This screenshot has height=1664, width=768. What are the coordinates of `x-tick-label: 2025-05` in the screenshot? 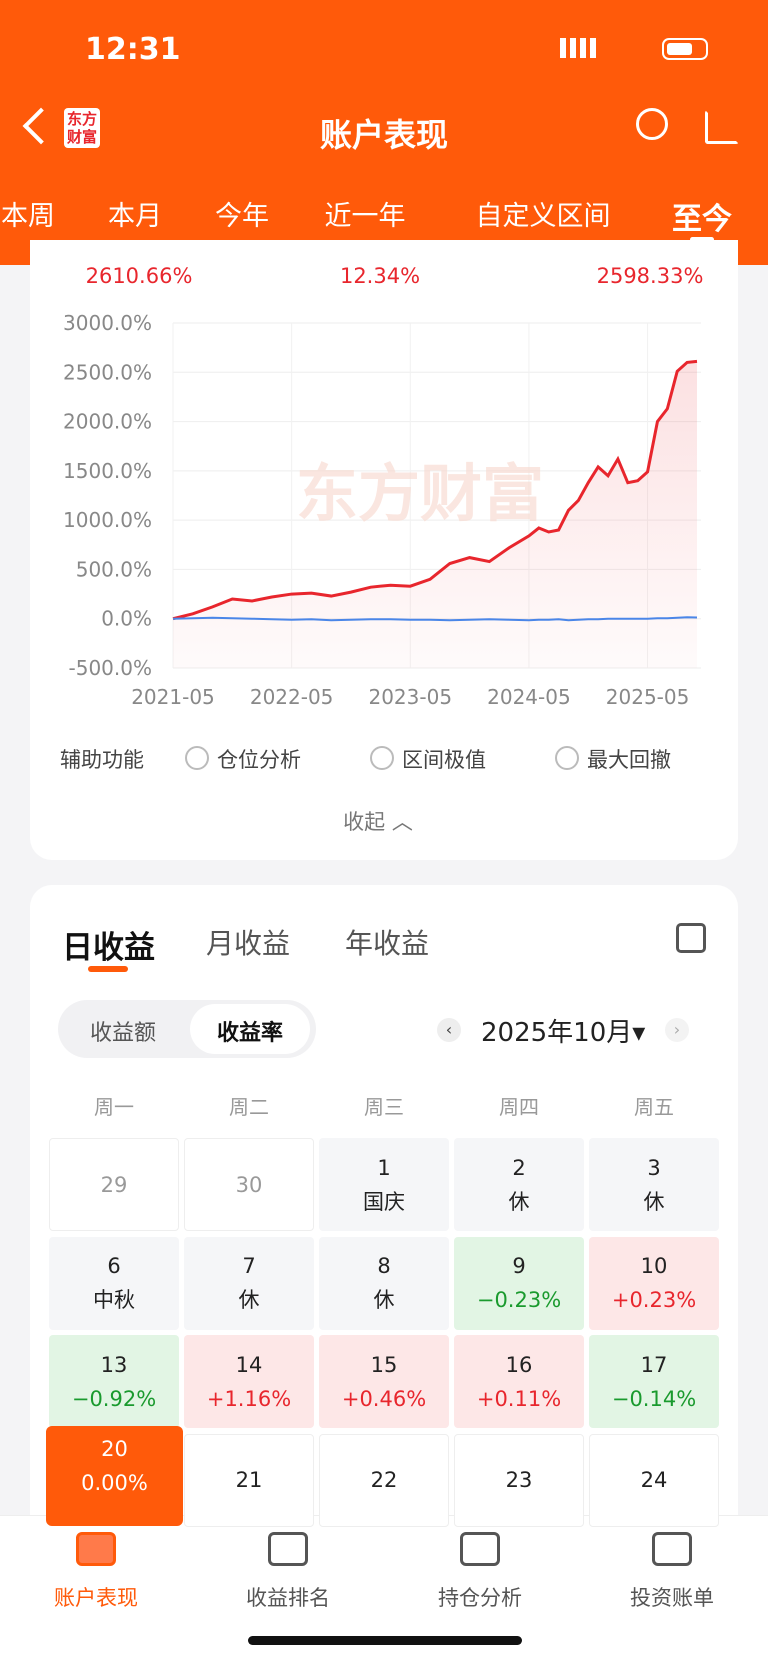 It's located at (648, 697).